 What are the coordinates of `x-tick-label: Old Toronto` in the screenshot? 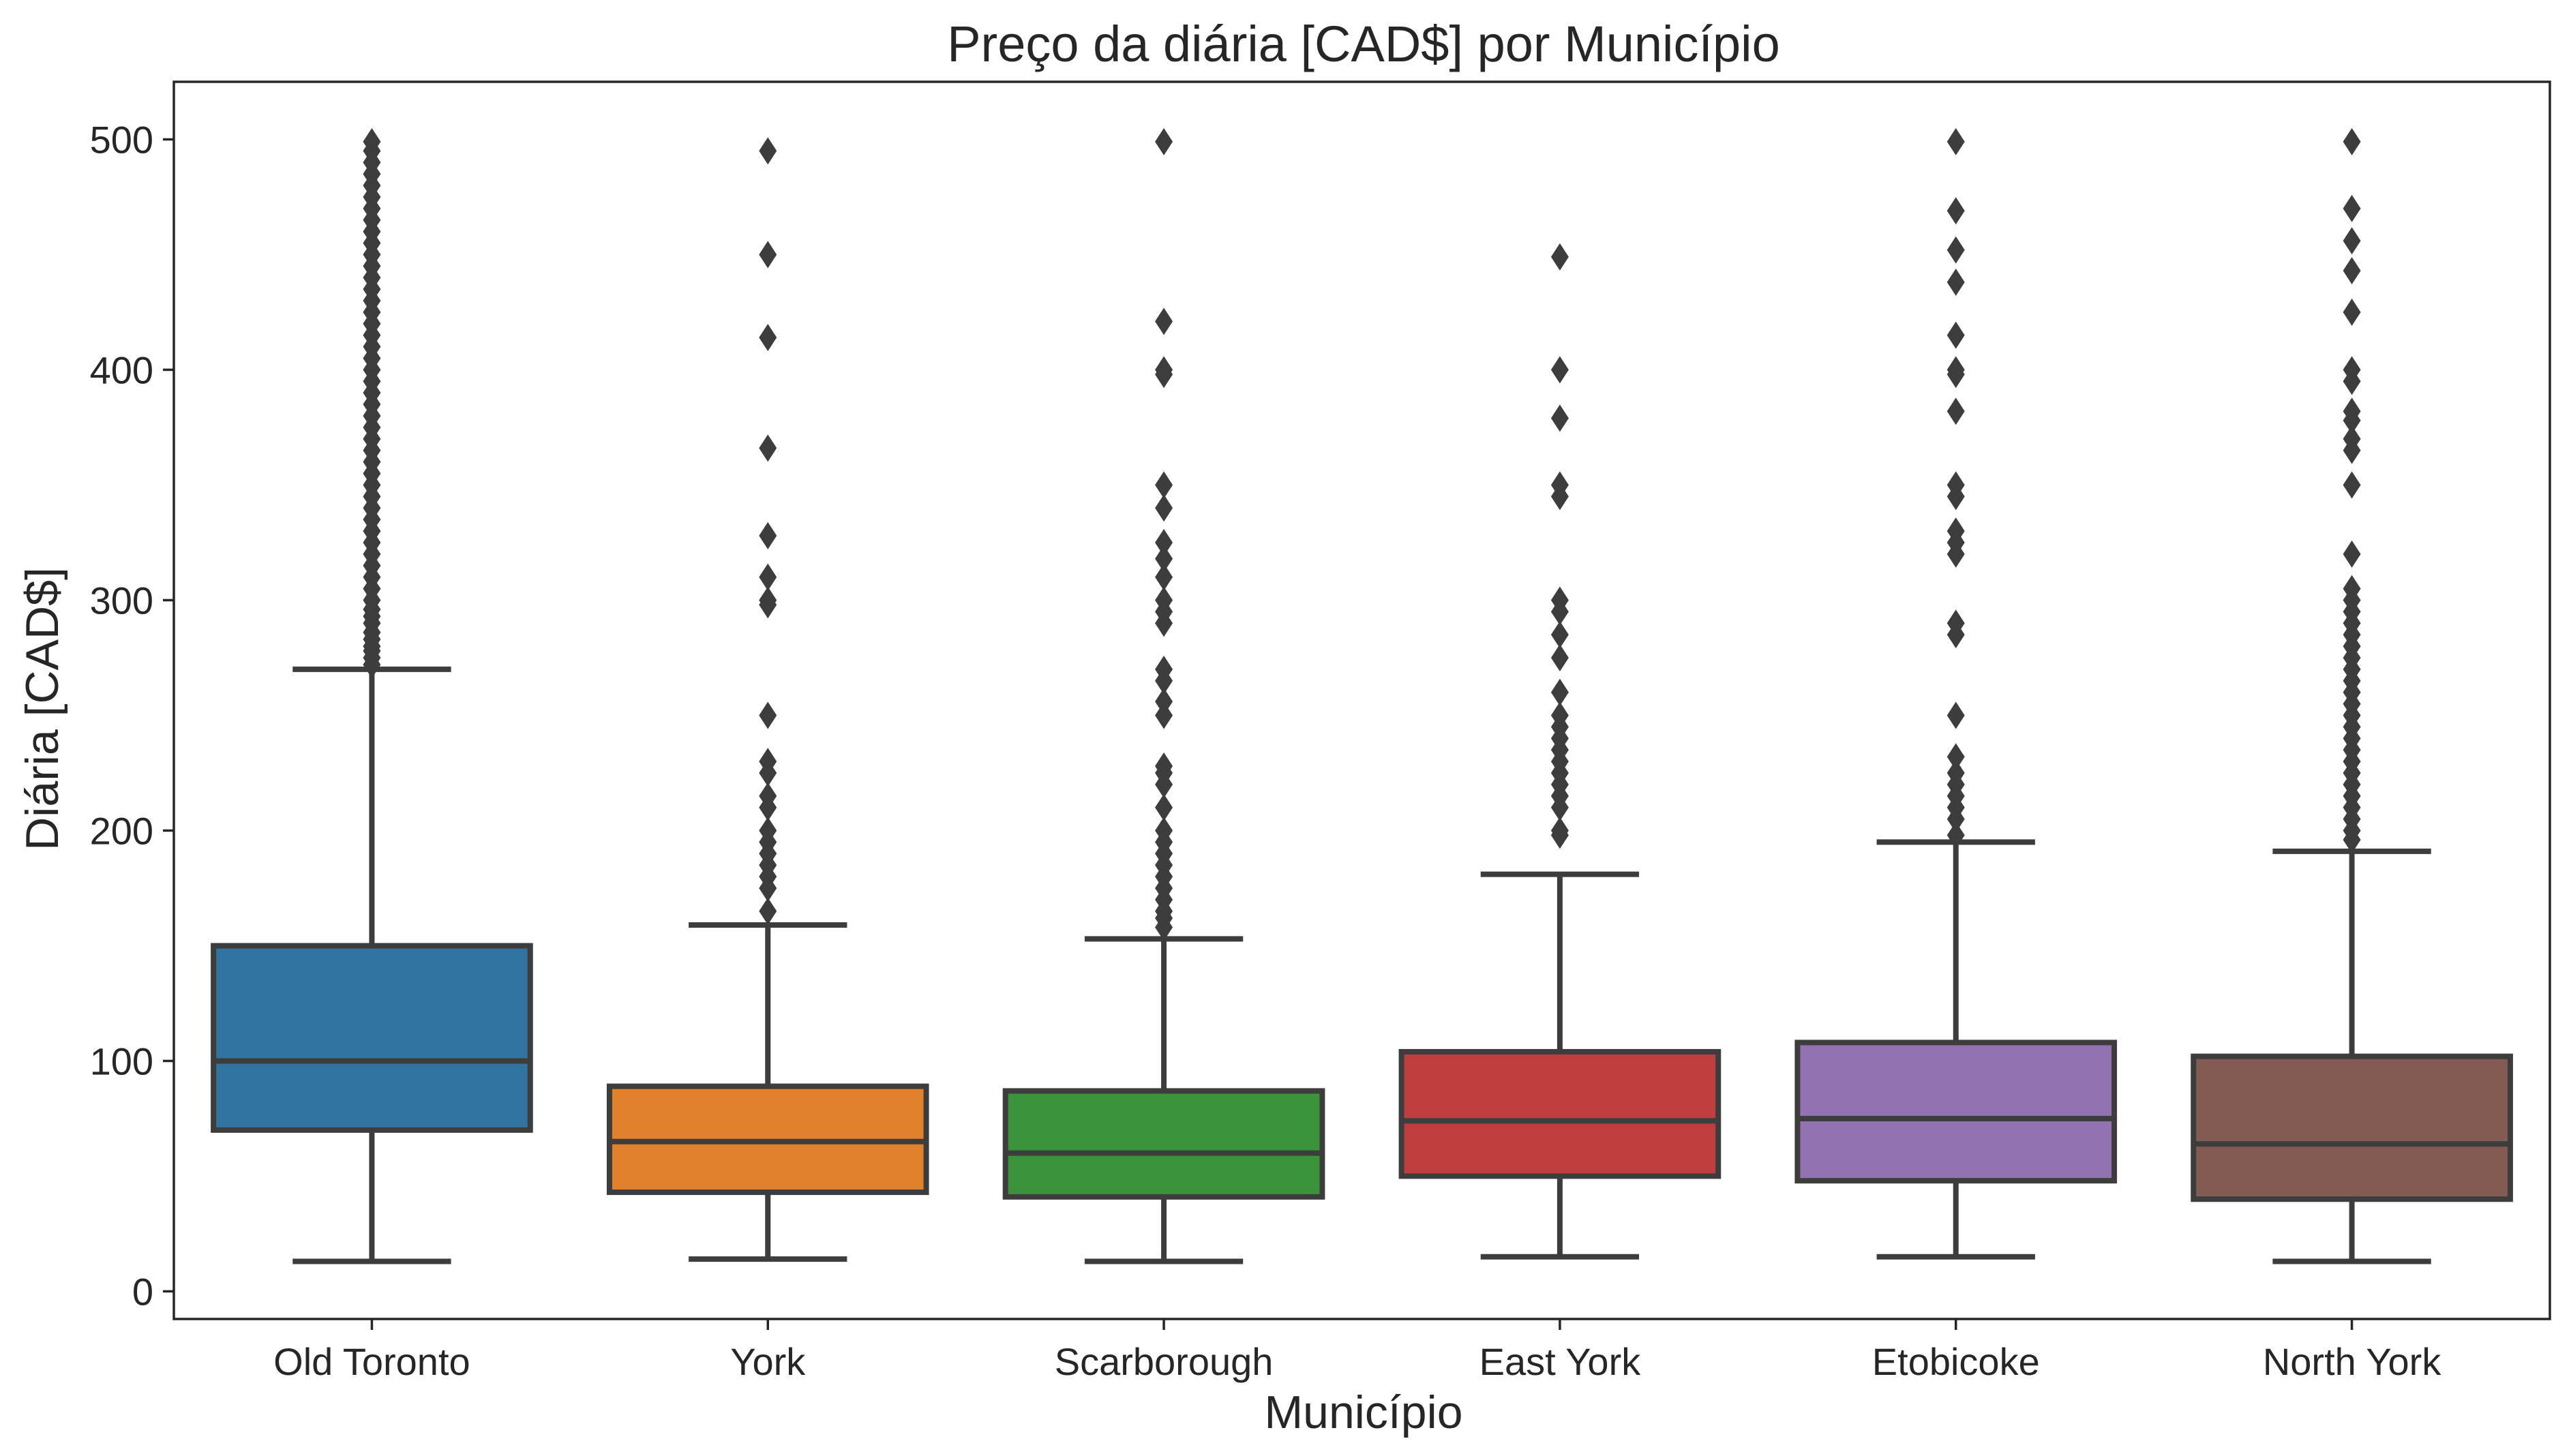 It's located at (372, 1361).